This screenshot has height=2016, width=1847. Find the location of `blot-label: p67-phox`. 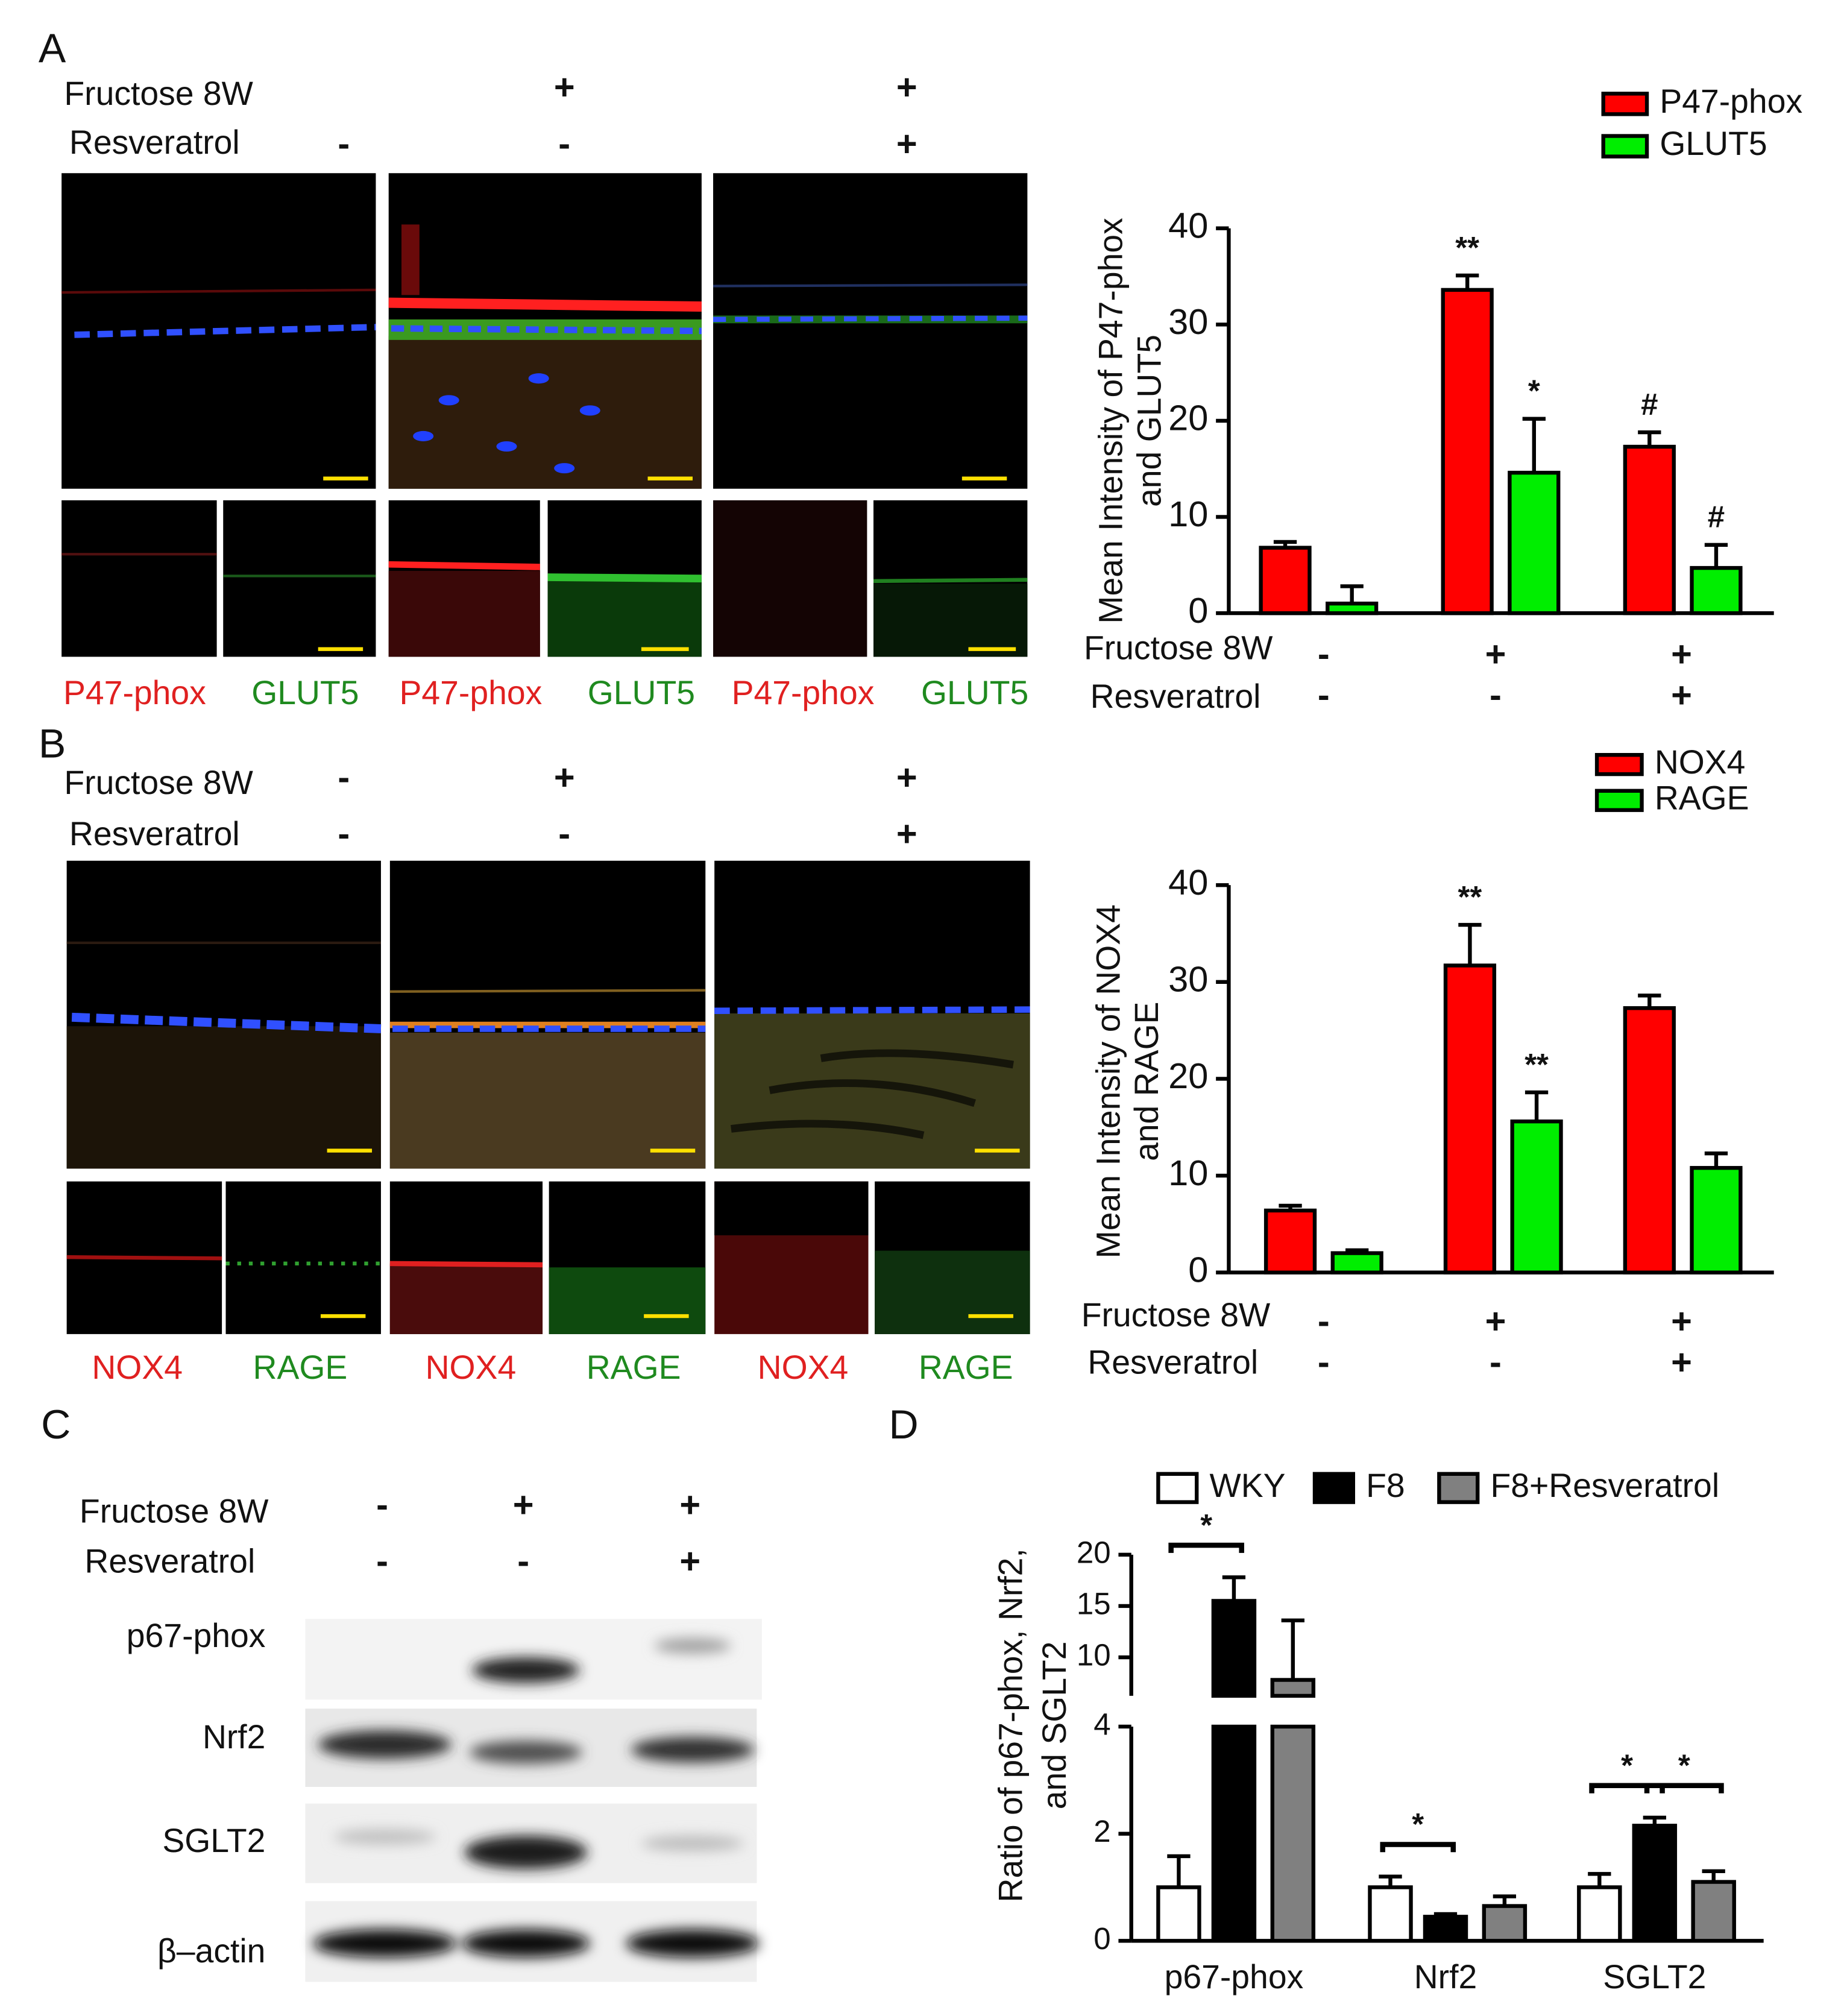

blot-label: p67-phox is located at coordinates (196, 1636).